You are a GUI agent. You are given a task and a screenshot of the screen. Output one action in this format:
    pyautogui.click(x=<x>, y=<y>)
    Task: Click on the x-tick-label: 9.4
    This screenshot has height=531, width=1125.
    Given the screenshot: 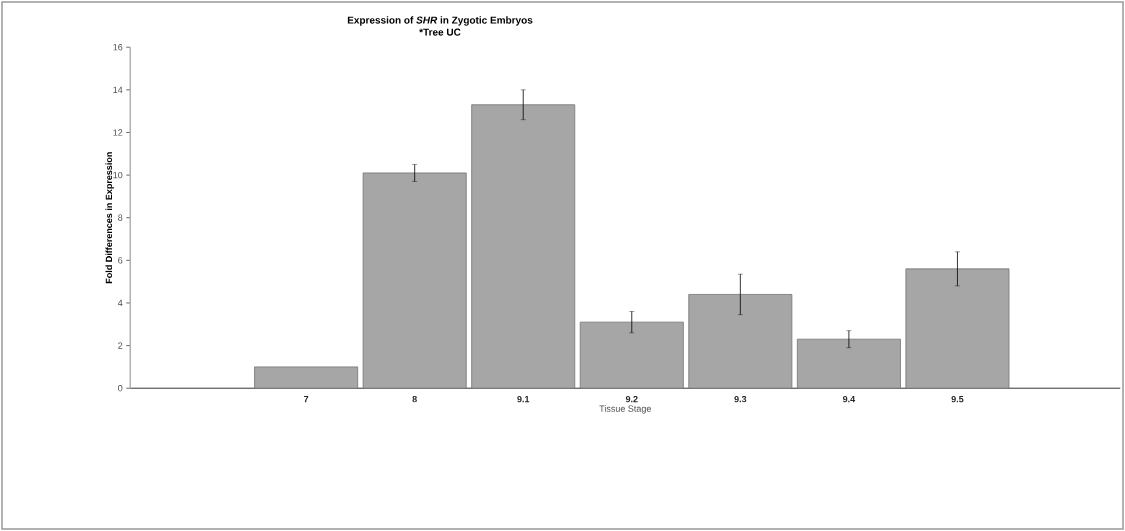 What is the action you would take?
    pyautogui.click(x=849, y=399)
    